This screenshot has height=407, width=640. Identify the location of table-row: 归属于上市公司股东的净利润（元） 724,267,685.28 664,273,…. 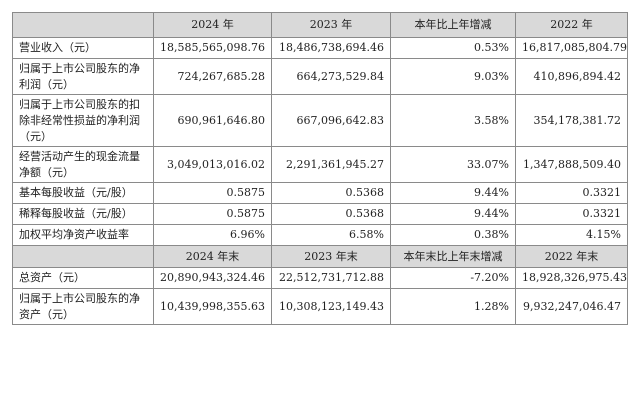
(320, 76).